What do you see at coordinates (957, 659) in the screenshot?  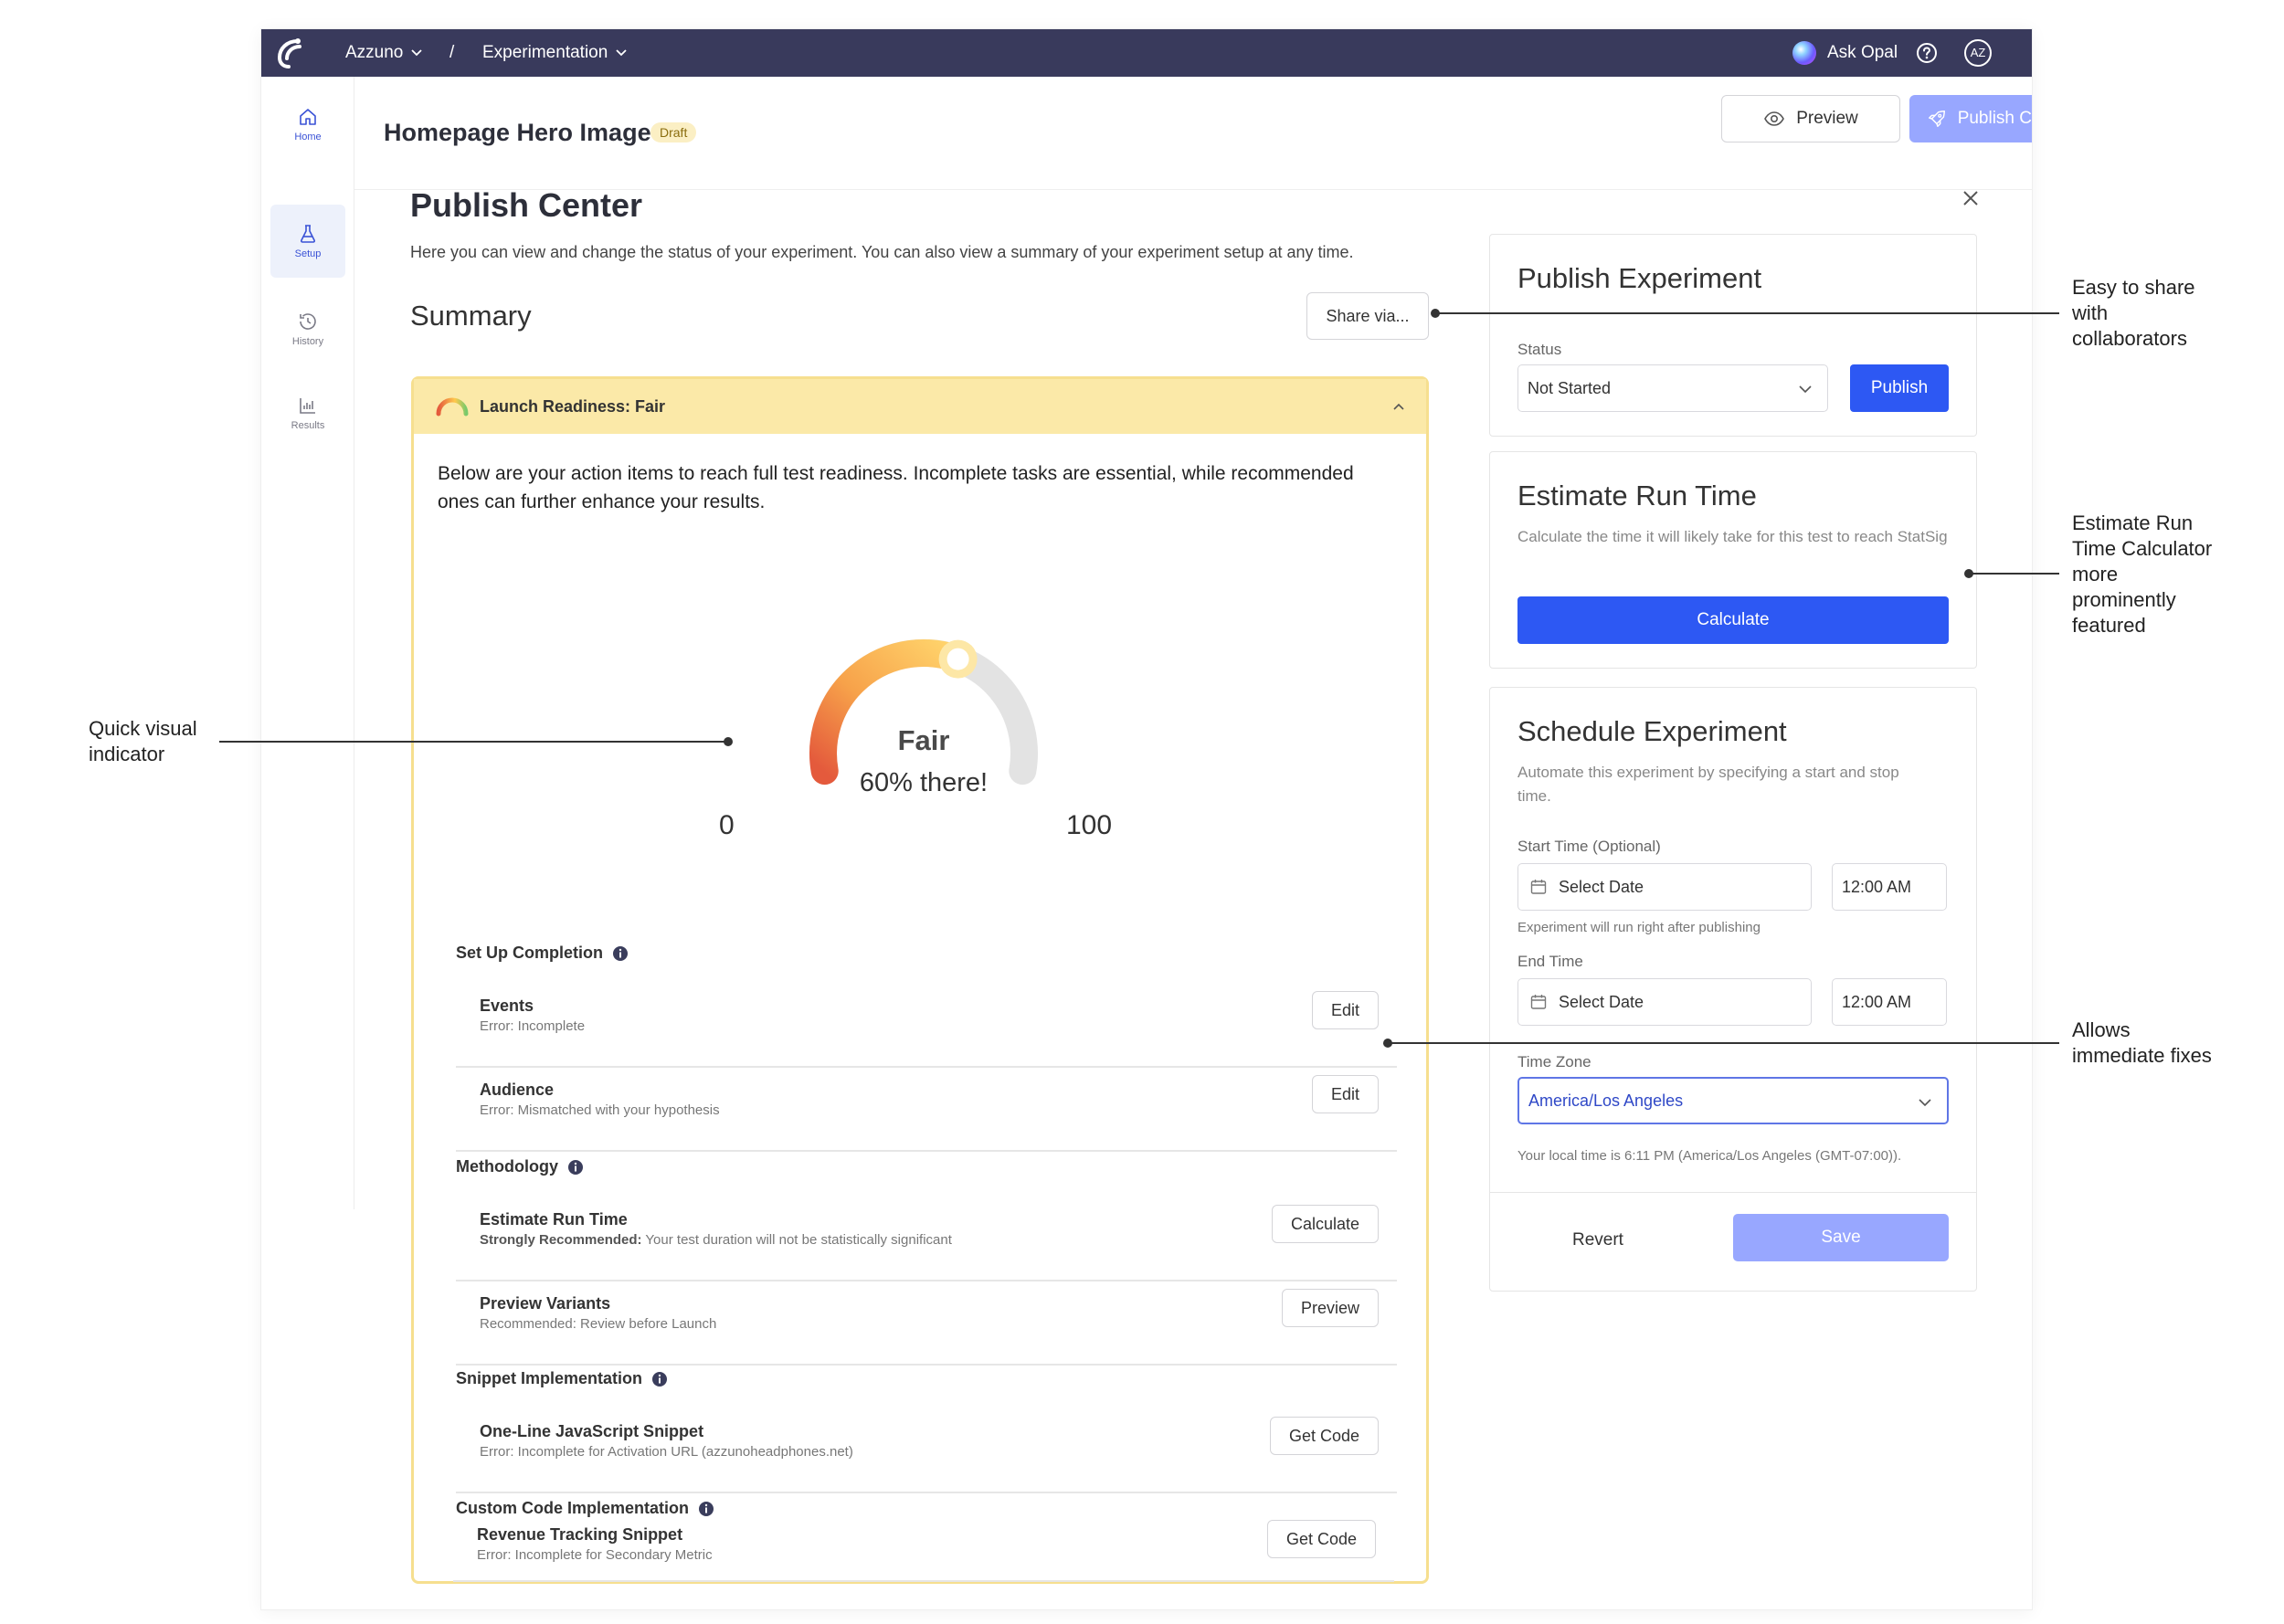 I see `gauge-knob-center` at bounding box center [957, 659].